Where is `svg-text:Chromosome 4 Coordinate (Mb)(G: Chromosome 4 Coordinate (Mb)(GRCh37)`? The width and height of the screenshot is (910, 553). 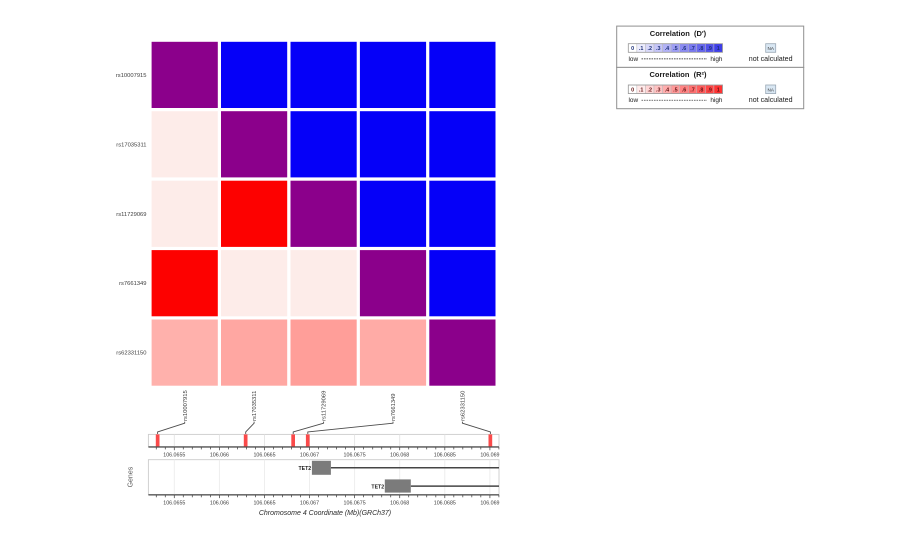 svg-text:Chromosome 4 Coordinate (Mb)(G: Chromosome 4 Coordinate (Mb)(GRCh37) is located at coordinates (325, 513).